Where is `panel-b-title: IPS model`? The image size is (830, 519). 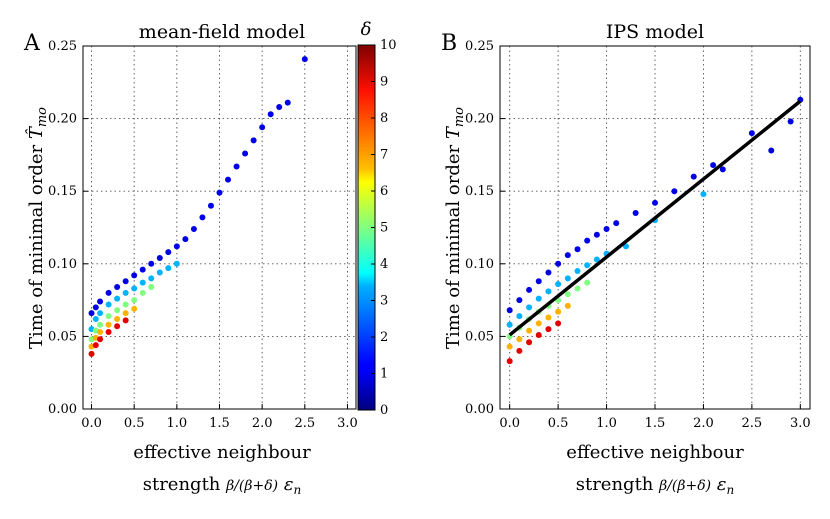 panel-b-title: IPS model is located at coordinates (655, 32).